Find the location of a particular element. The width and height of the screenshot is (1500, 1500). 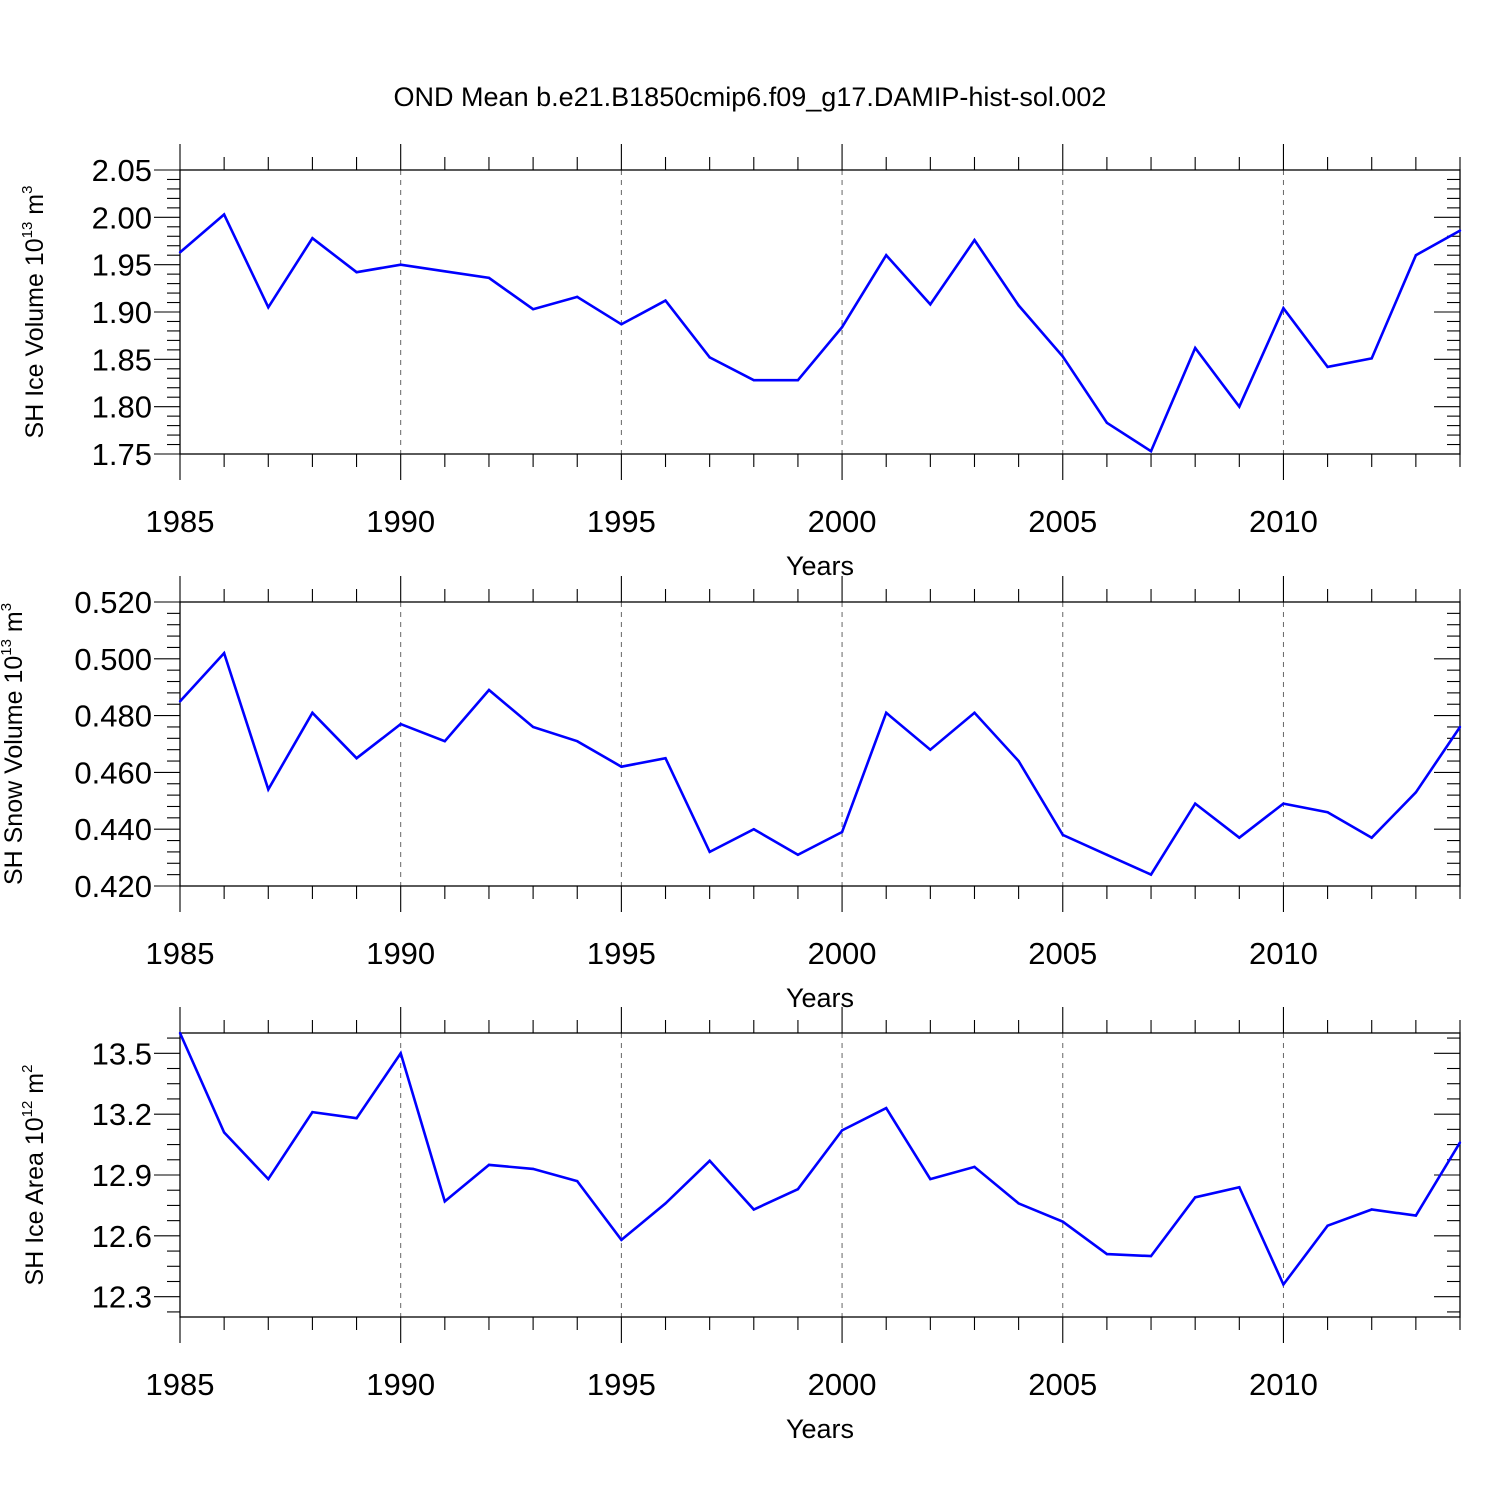

y-axis-label-exponent: 12 is located at coordinates (27, 1109).